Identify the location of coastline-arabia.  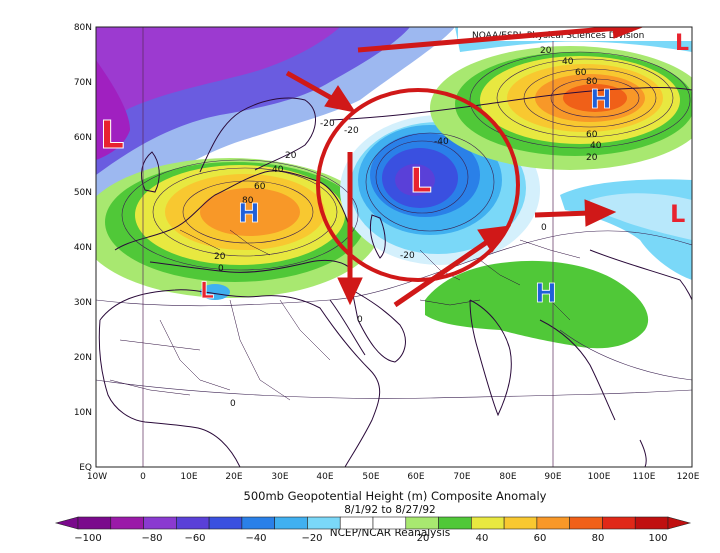
(378, 326).